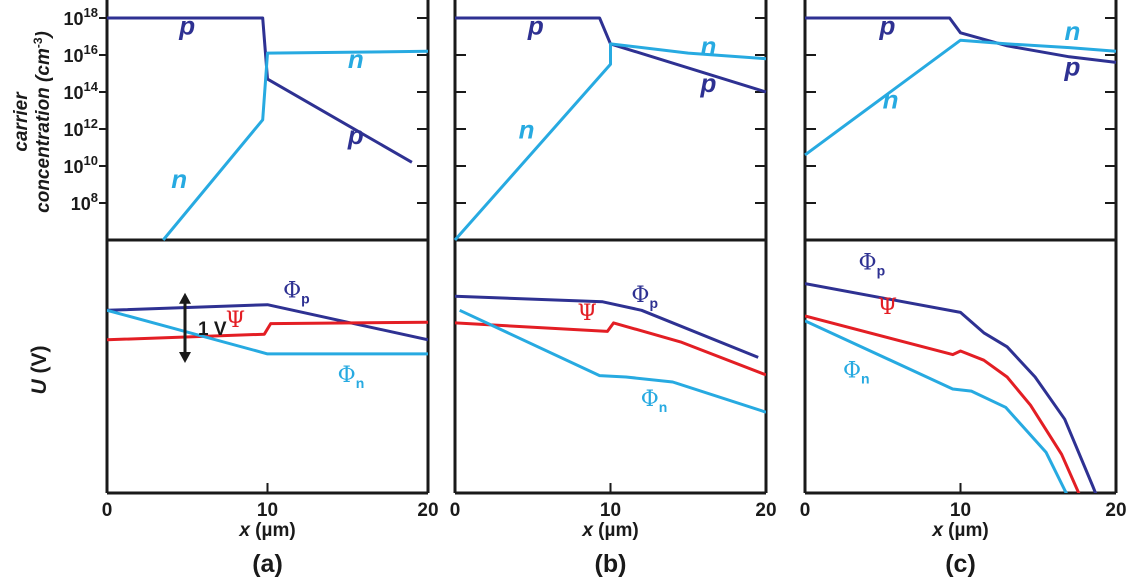 The height and width of the screenshot is (580, 1128). What do you see at coordinates (611, 564) in the screenshot?
I see `panel-label: (b)` at bounding box center [611, 564].